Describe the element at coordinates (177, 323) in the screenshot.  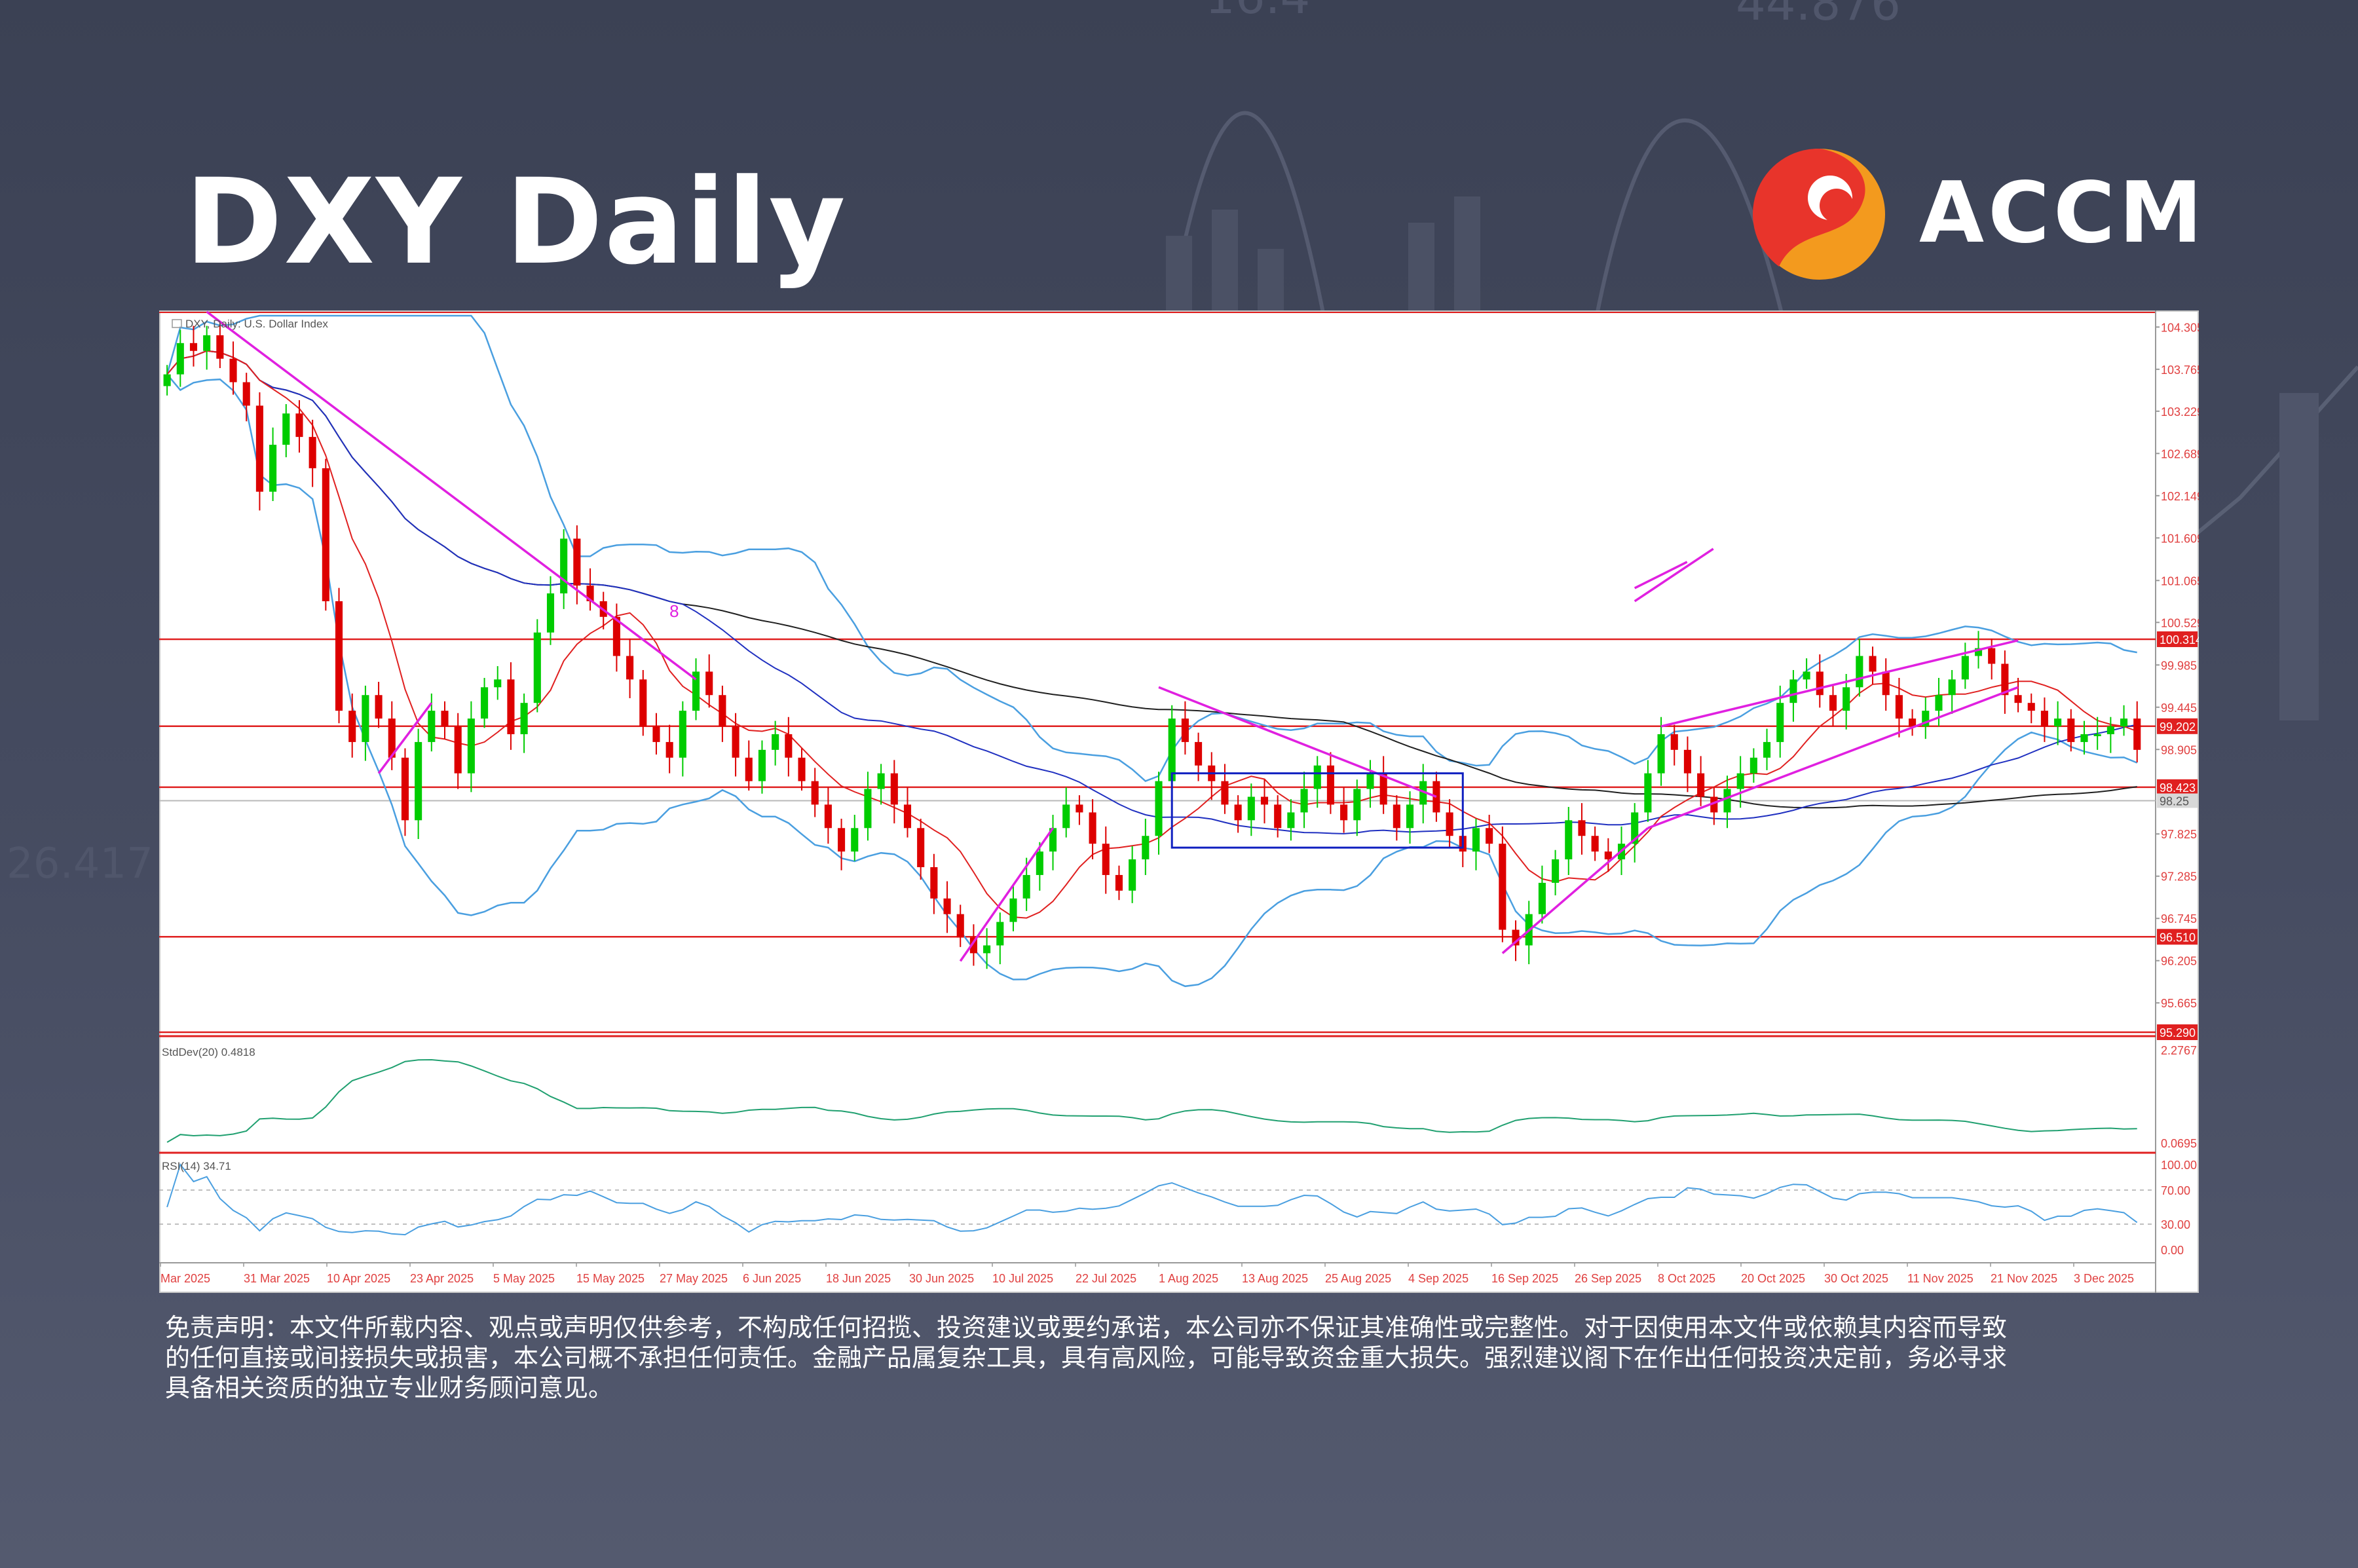
I see `symbol-icon` at that location.